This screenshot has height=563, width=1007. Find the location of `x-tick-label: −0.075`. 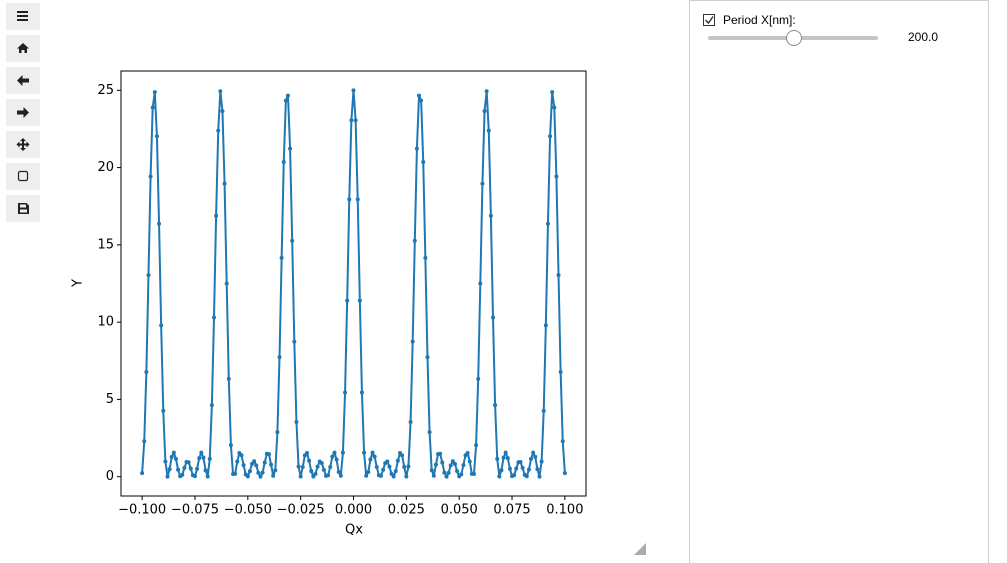

x-tick-label: −0.075 is located at coordinates (195, 510).